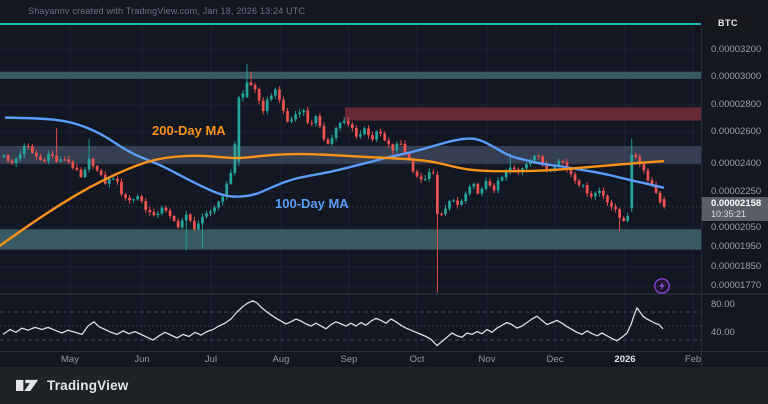 The width and height of the screenshot is (768, 404). What do you see at coordinates (350, 239) in the screenshot?
I see `support-teal` at bounding box center [350, 239].